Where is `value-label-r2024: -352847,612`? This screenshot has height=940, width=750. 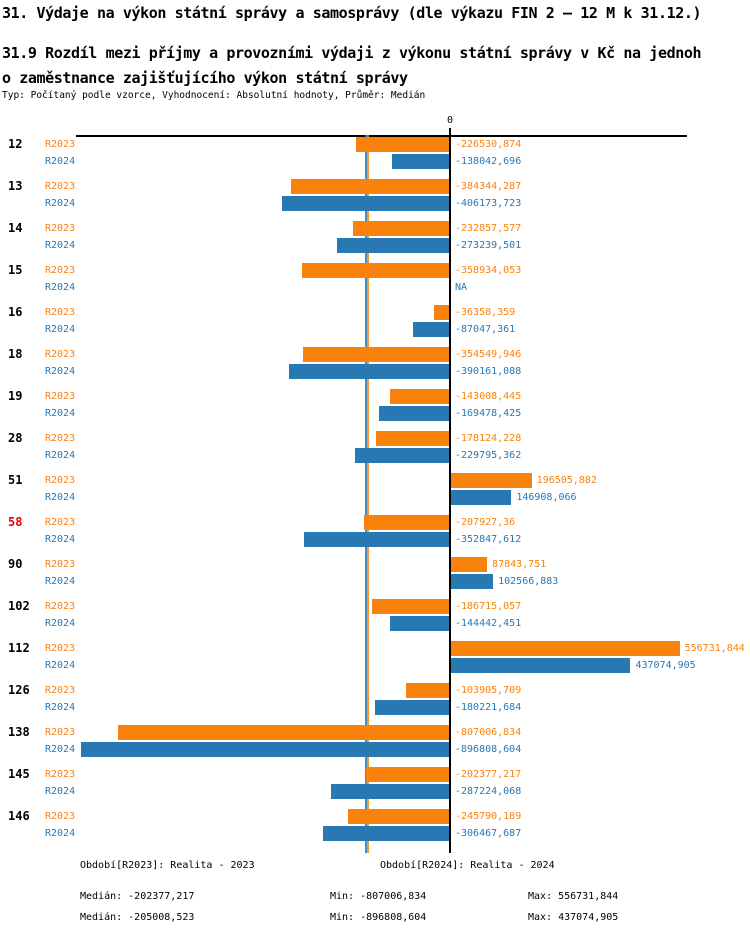 value-label-r2024: -352847,612 is located at coordinates (488, 539).